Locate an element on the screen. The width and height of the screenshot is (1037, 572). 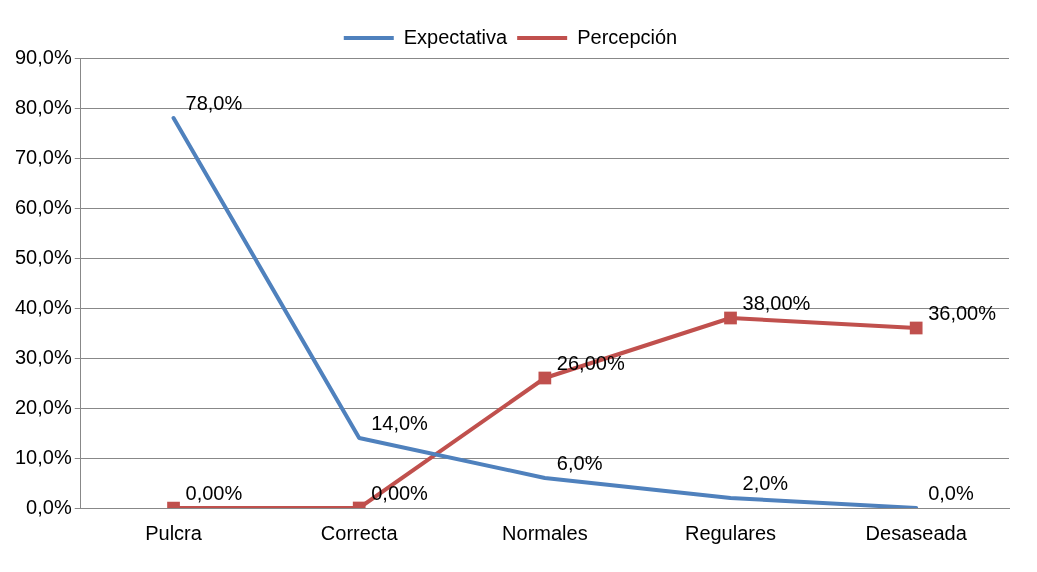
data-label: 38,00% is located at coordinates (776, 302).